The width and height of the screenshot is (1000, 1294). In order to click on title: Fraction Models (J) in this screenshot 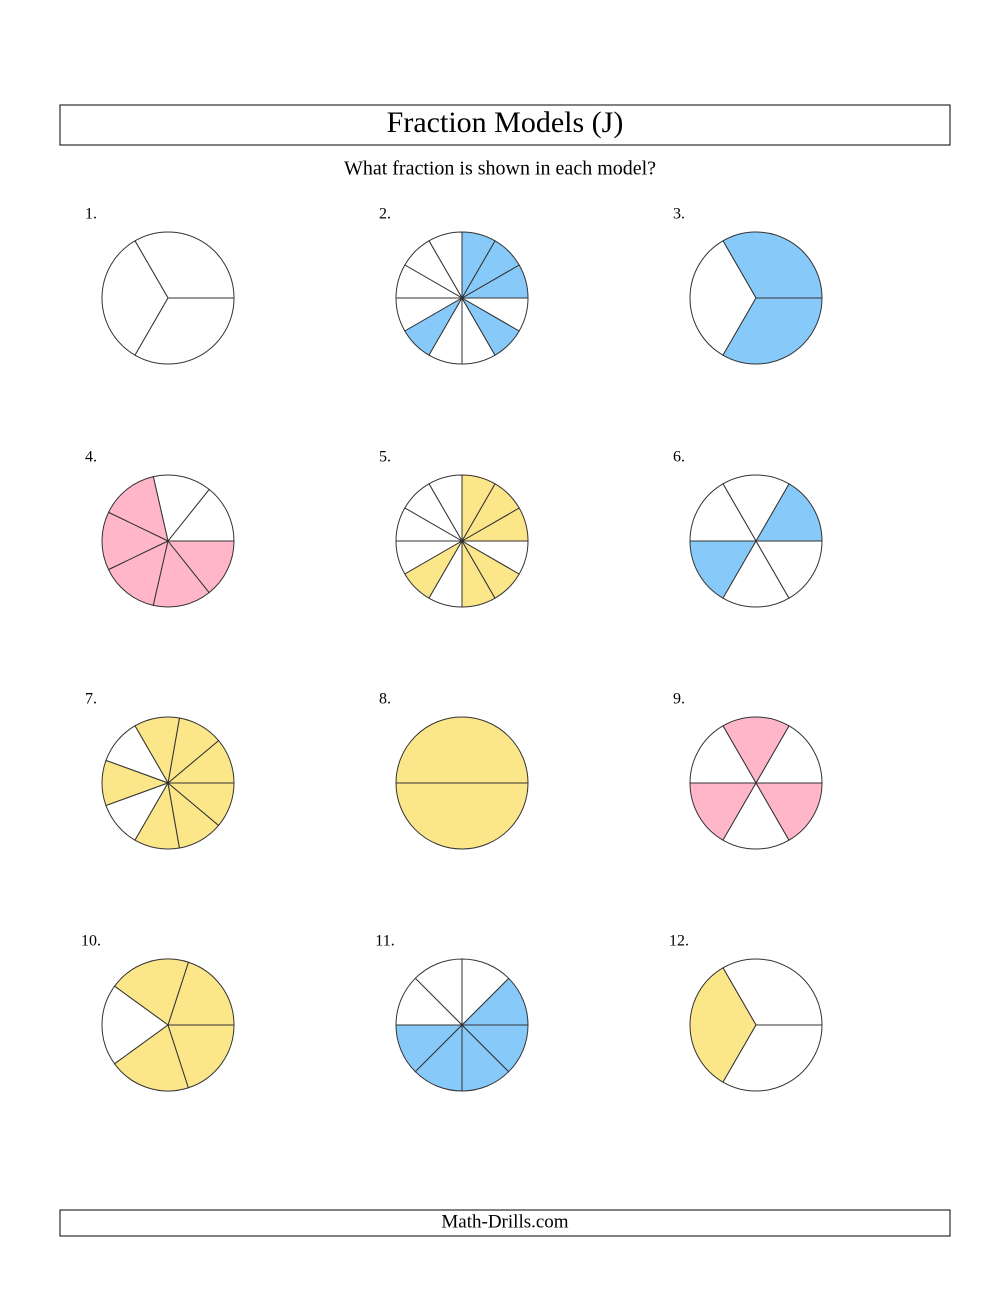, I will do `click(505, 122)`.